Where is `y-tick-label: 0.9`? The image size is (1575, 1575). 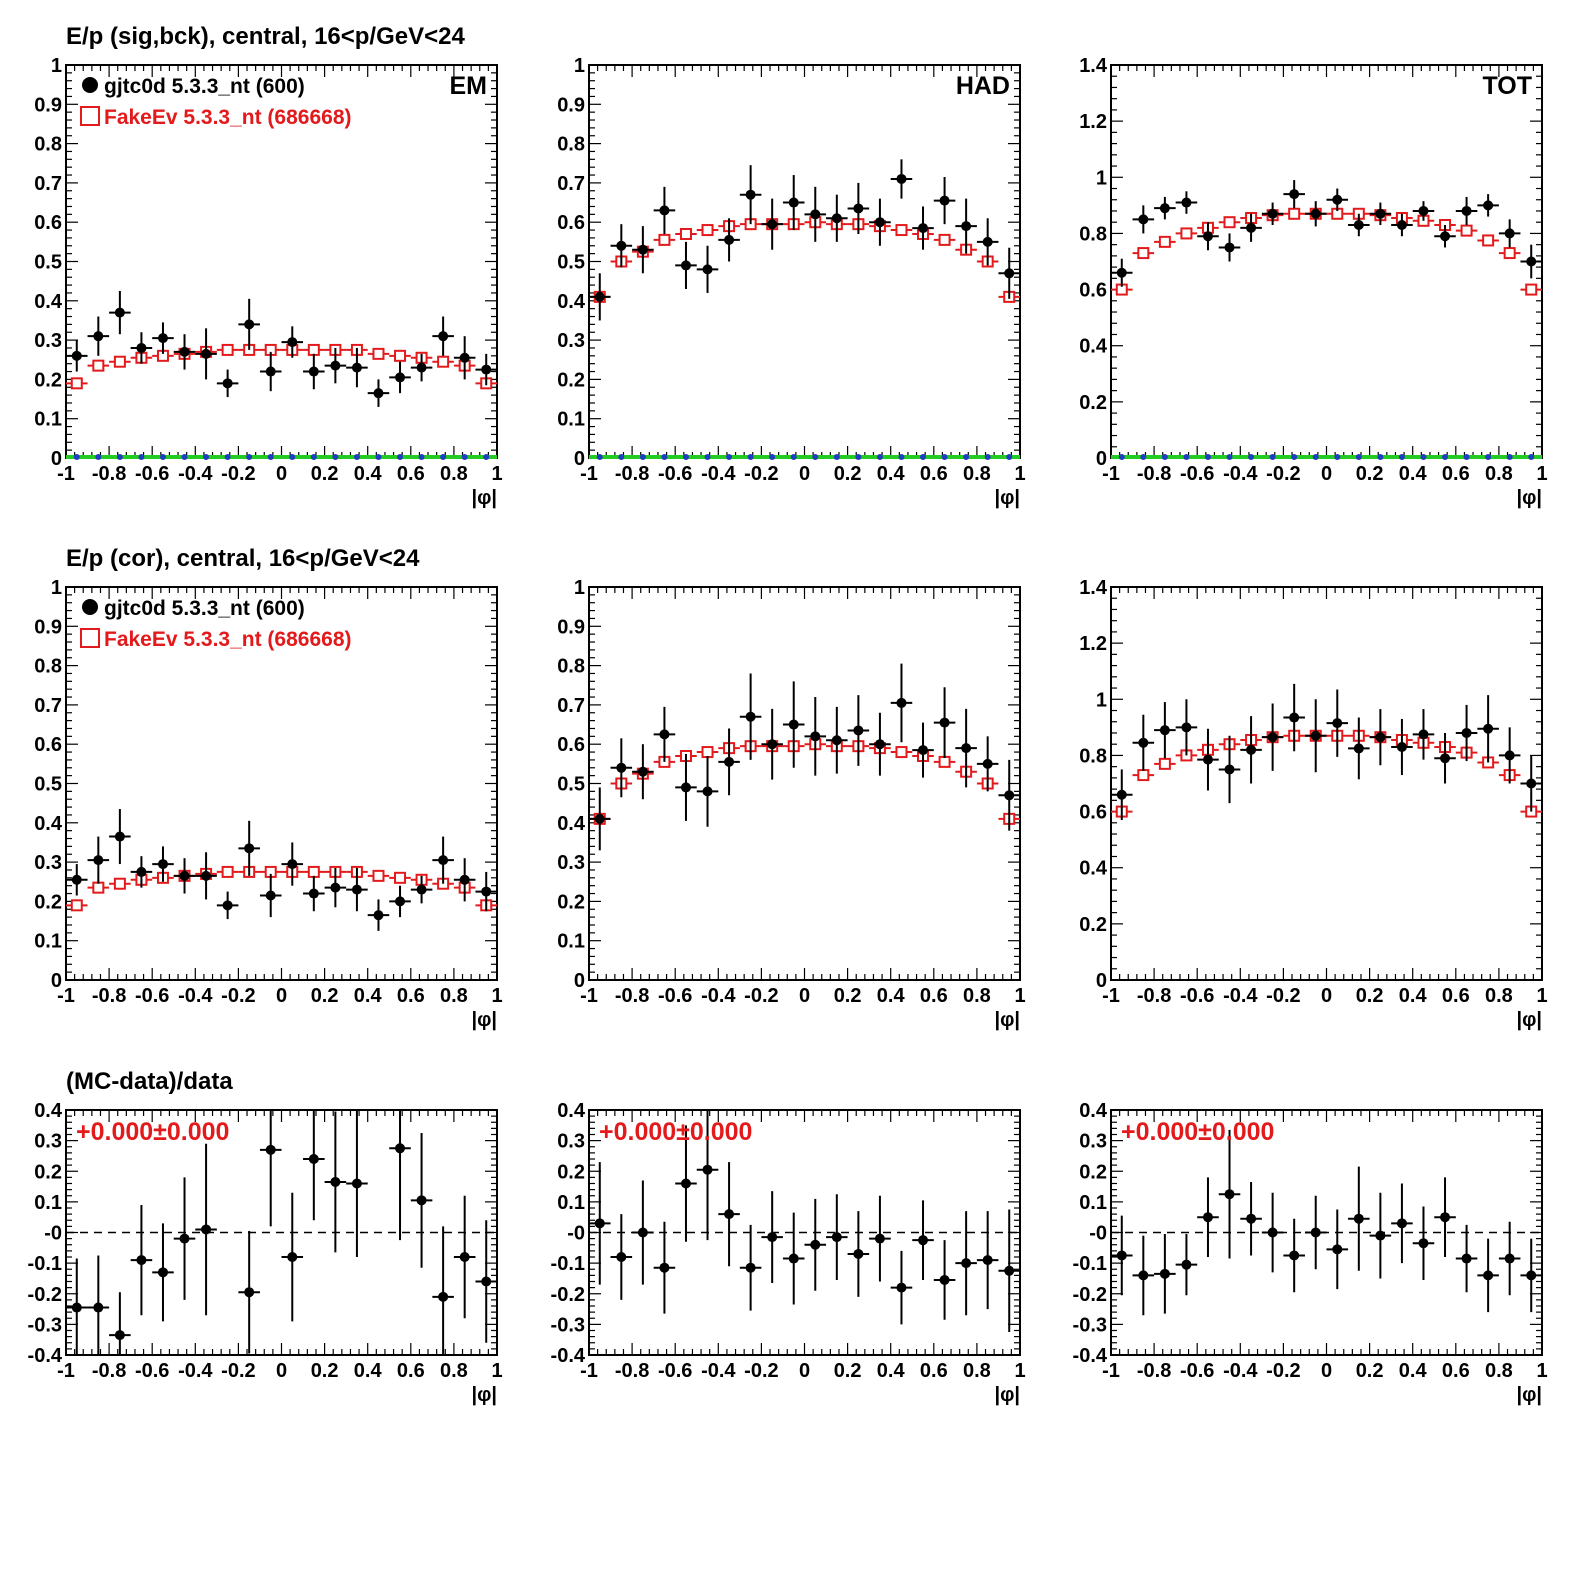 y-tick-label: 0.9 is located at coordinates (571, 627).